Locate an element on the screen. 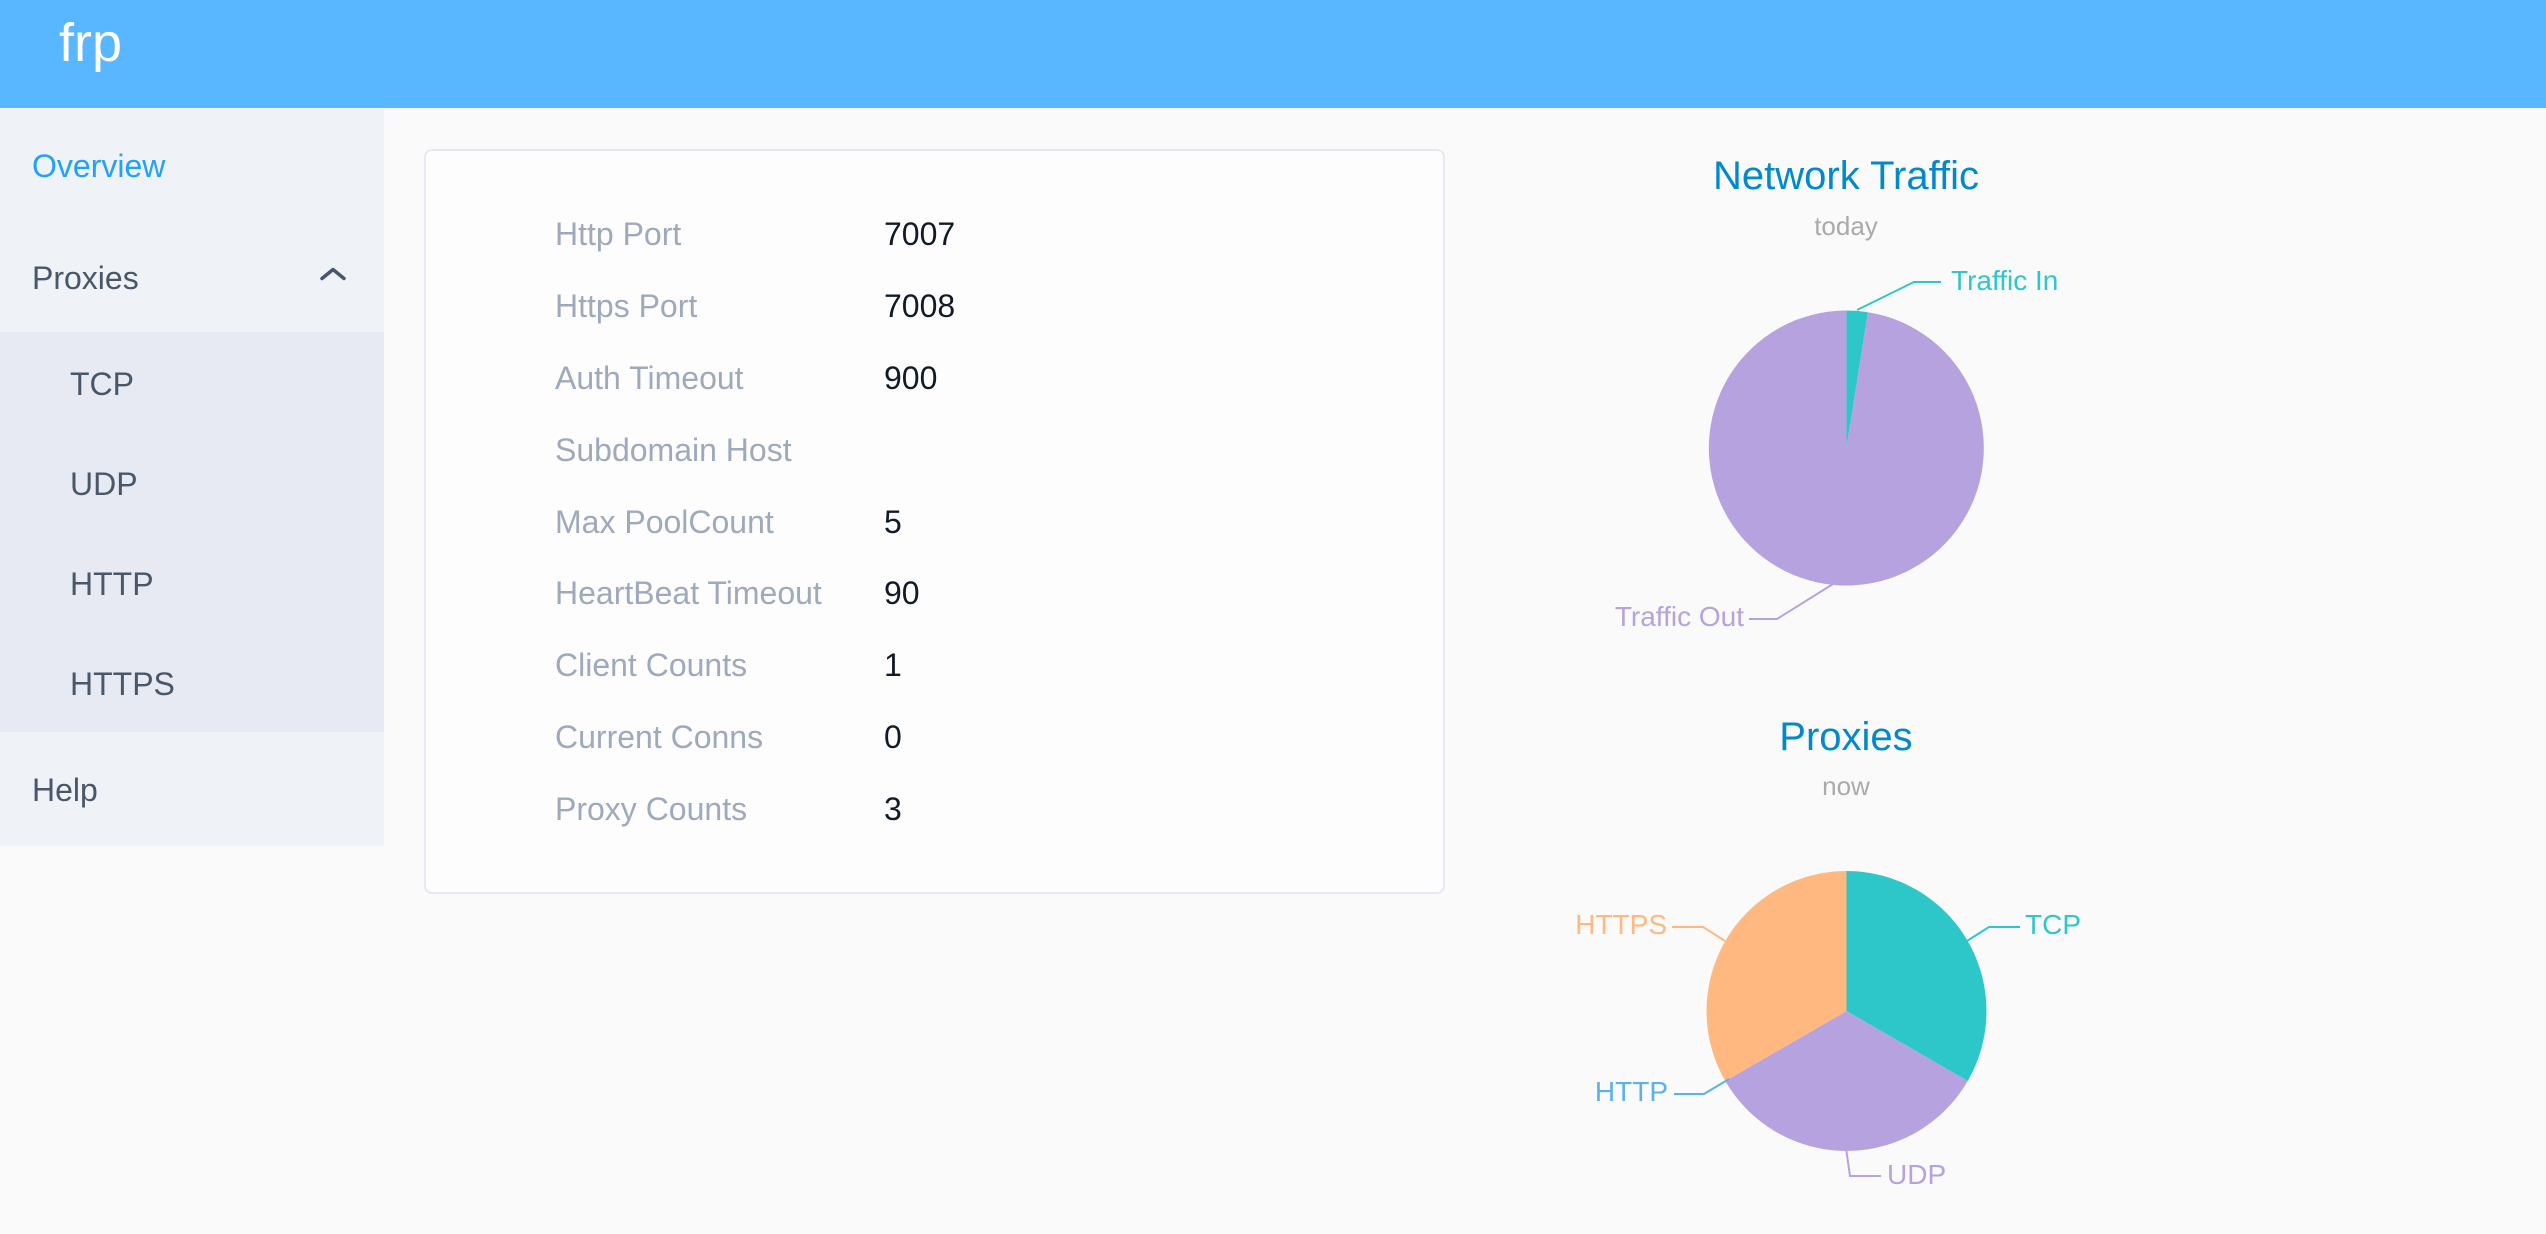 This screenshot has width=2546, height=1234. svg-text: HTTP is located at coordinates (1631, 1091).